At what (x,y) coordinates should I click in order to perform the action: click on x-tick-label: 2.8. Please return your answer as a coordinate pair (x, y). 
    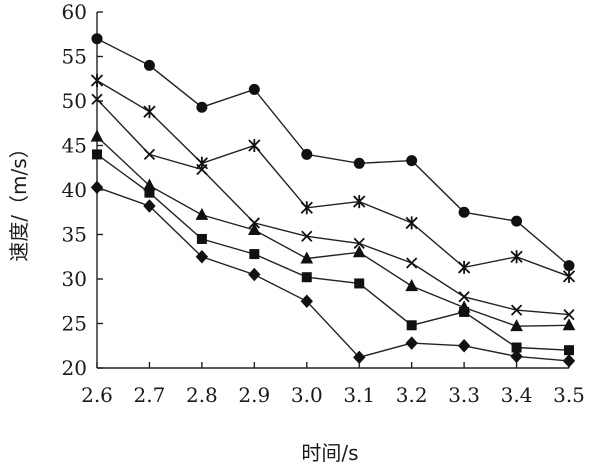
    Looking at the image, I should click on (202, 395).